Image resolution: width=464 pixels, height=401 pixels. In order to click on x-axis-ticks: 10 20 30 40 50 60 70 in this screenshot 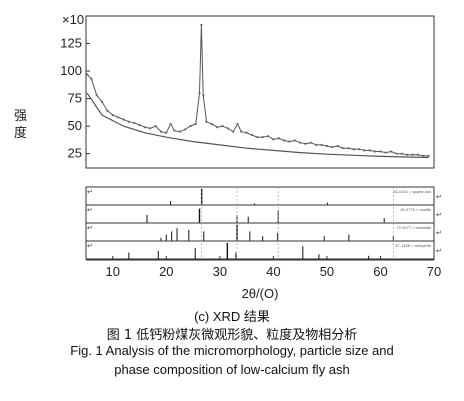, I will do `click(273, 267)`.